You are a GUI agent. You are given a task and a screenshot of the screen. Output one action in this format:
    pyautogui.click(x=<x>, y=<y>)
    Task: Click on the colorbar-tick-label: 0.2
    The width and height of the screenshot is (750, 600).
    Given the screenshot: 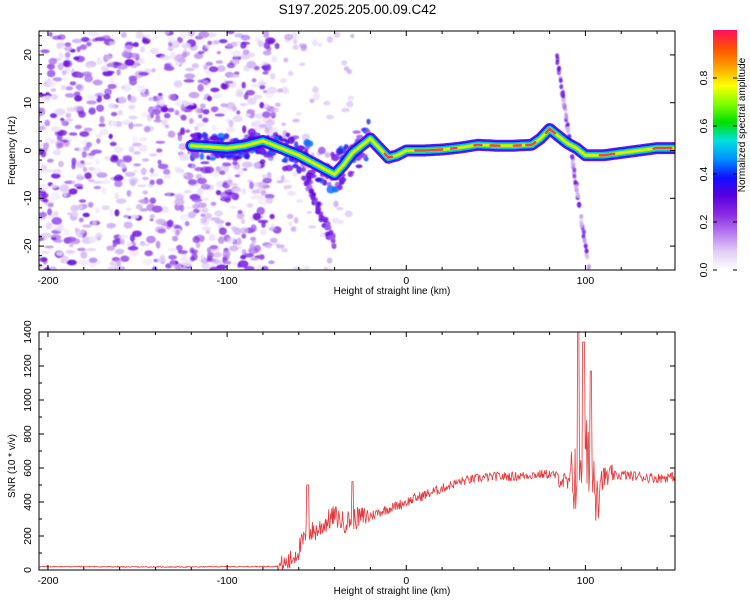 What is the action you would take?
    pyautogui.click(x=704, y=222)
    